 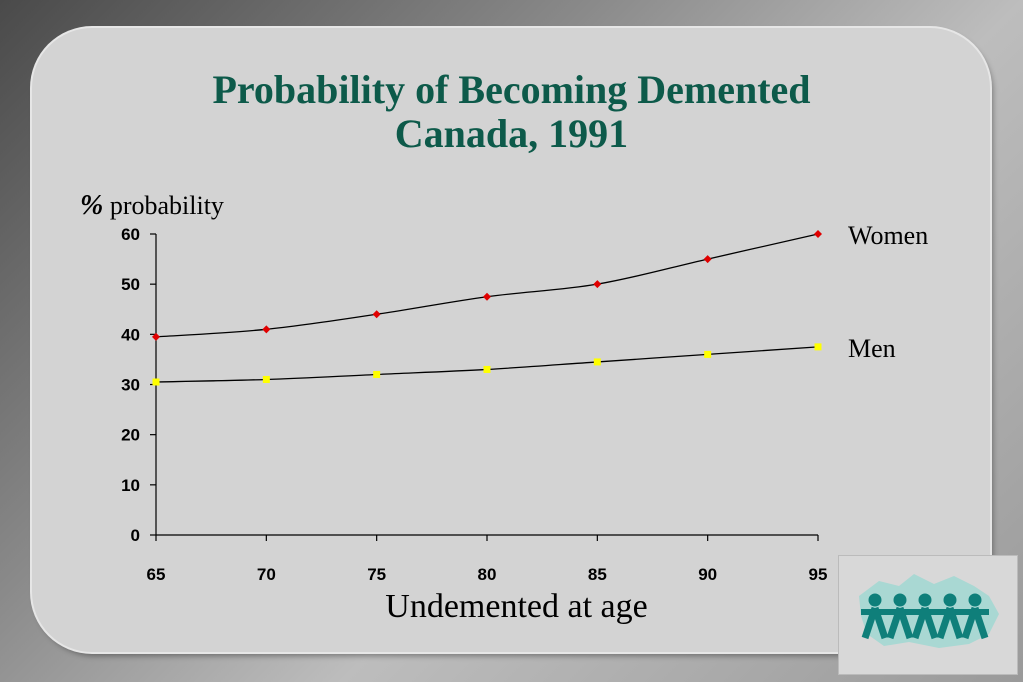 What do you see at coordinates (487, 574) in the screenshot?
I see `x-tick-label: 80` at bounding box center [487, 574].